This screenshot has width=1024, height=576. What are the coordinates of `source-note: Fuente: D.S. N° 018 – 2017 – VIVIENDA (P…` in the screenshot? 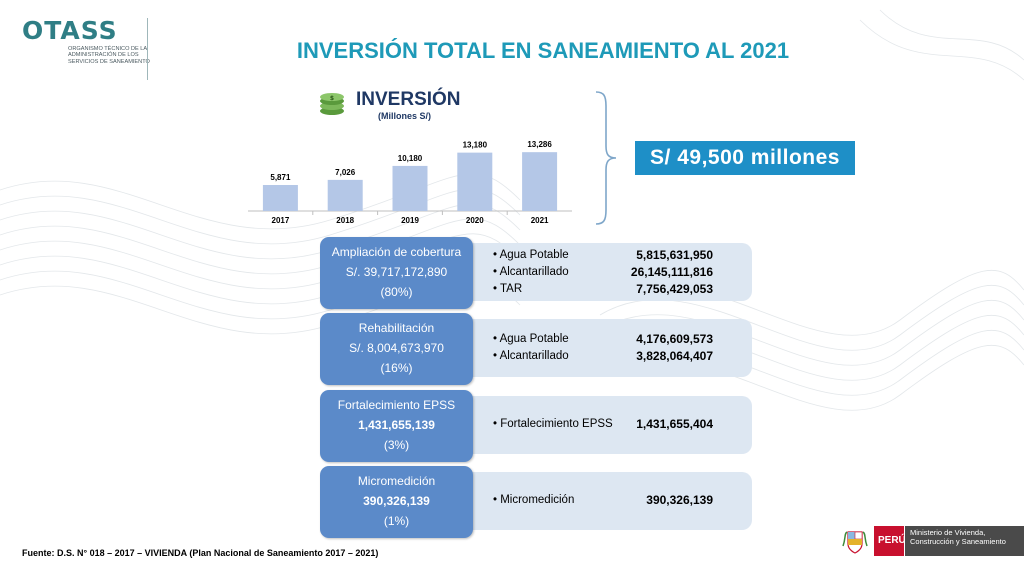 It's located at (200, 553).